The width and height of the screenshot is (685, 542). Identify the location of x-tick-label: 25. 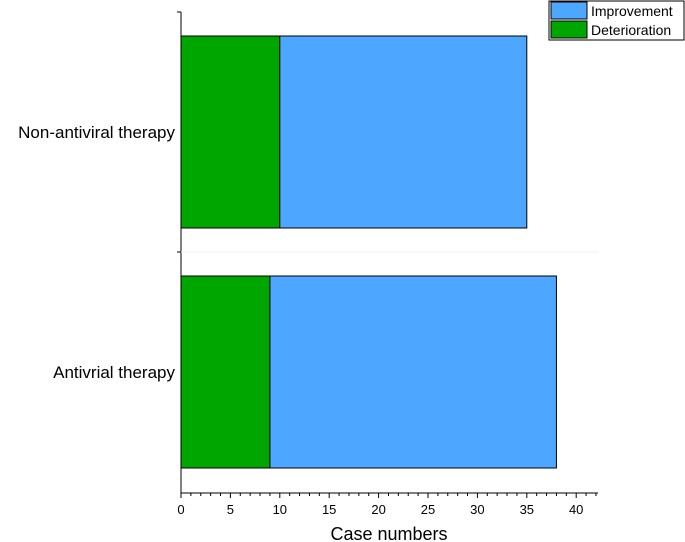
(428, 509).